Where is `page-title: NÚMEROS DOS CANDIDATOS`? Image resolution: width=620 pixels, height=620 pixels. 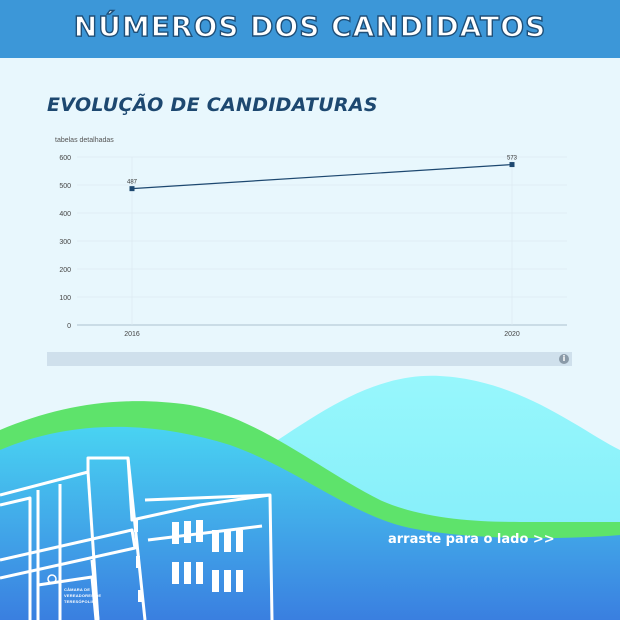
page-title: NÚMEROS DOS CANDIDATOS is located at coordinates (310, 26).